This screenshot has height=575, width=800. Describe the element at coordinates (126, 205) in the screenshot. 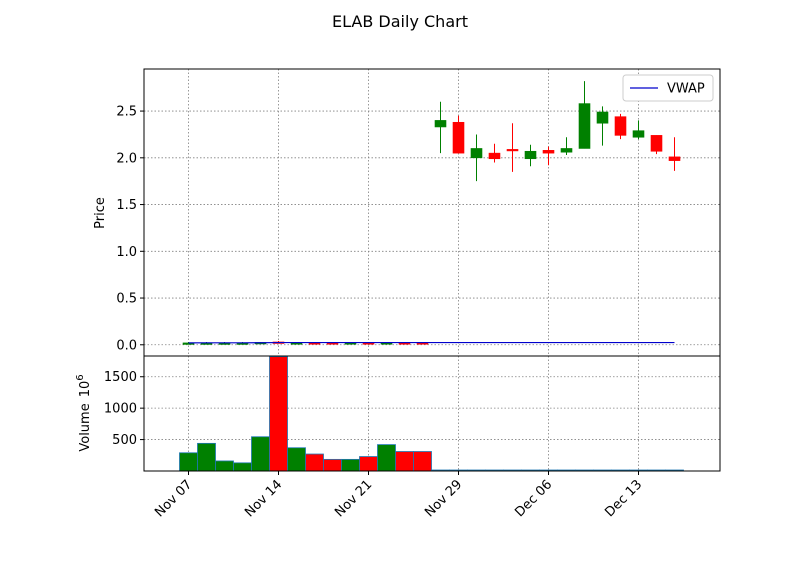

I see `price-y-tick-label: 1.5` at that location.